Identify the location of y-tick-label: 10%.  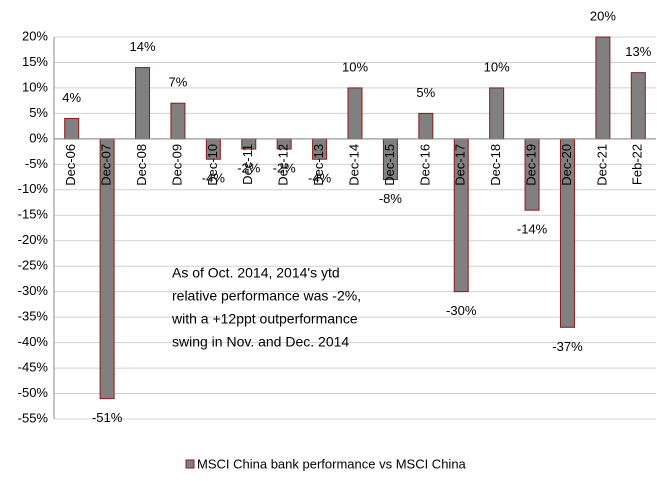
(35, 86).